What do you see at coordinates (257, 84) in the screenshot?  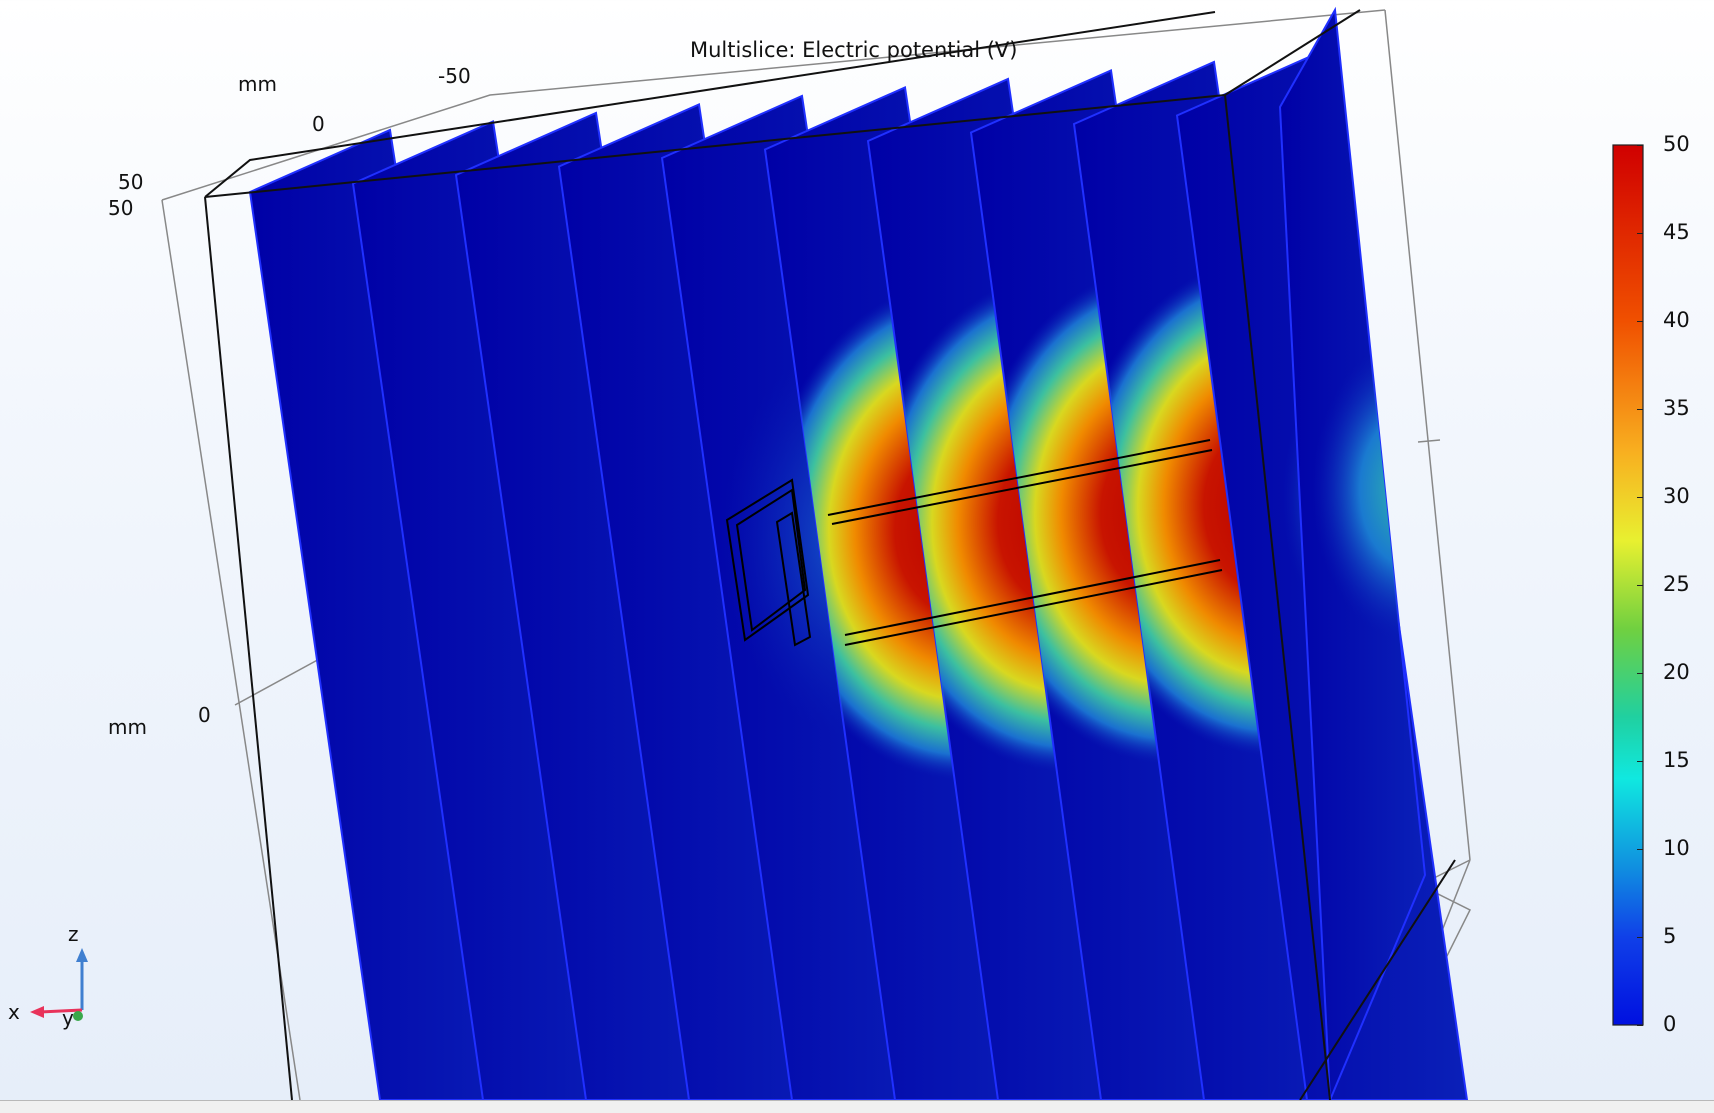 I see `axis-unit-top: mm` at bounding box center [257, 84].